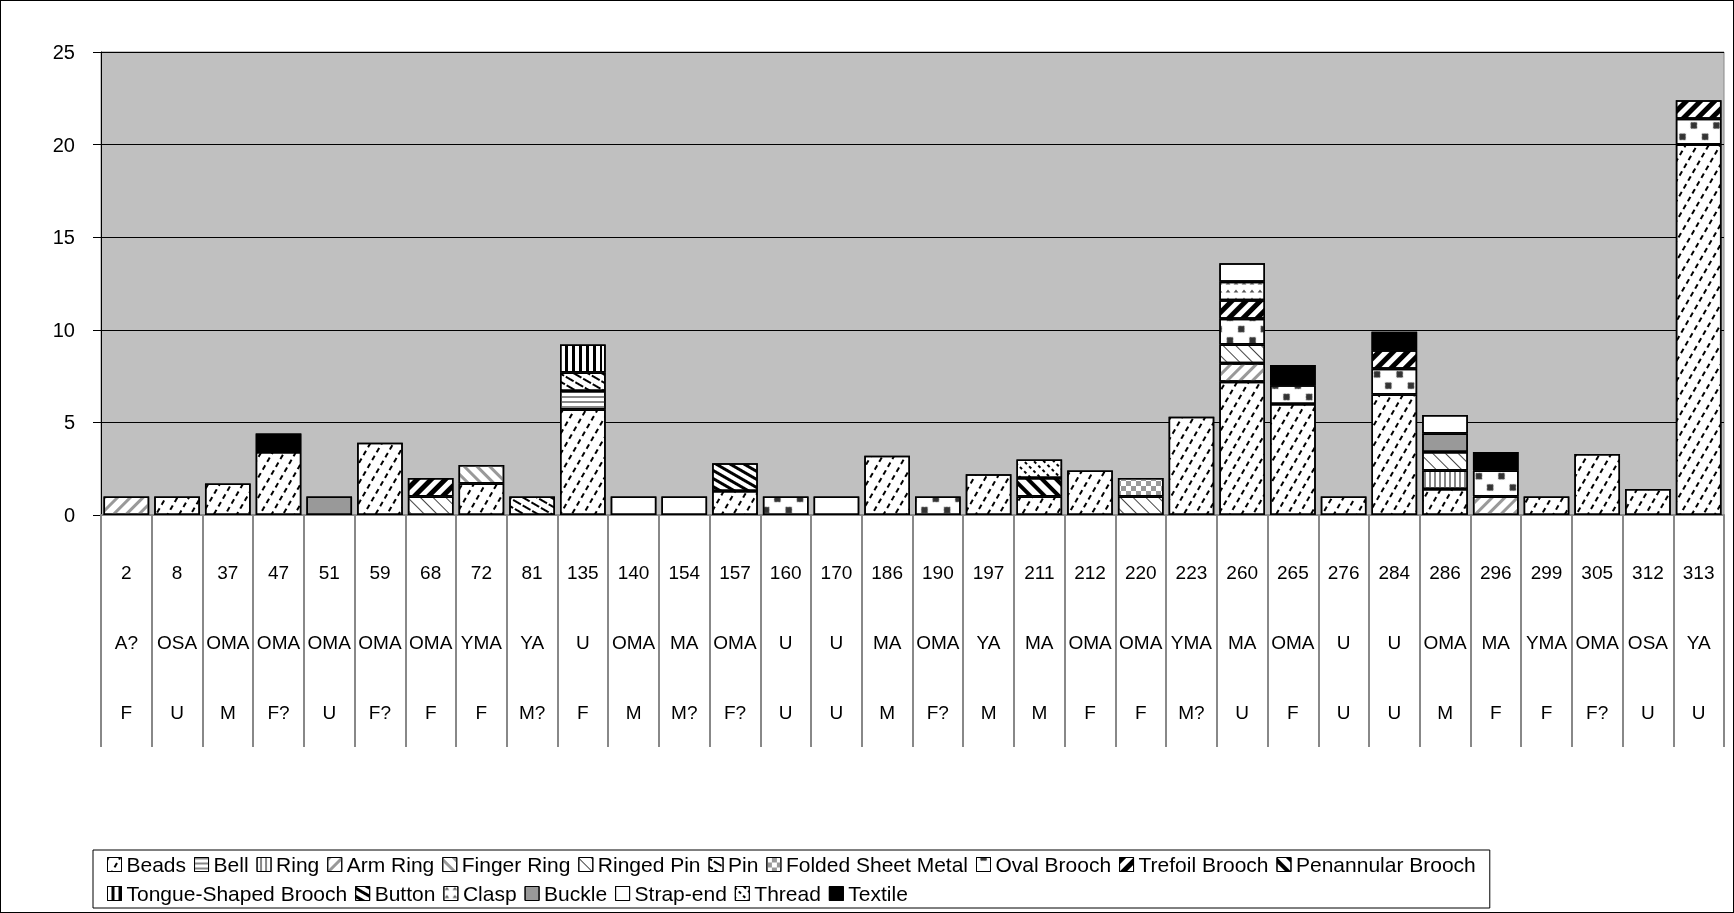  Describe the element at coordinates (1495, 642) in the screenshot. I see `category-label: 296 MA F` at that location.